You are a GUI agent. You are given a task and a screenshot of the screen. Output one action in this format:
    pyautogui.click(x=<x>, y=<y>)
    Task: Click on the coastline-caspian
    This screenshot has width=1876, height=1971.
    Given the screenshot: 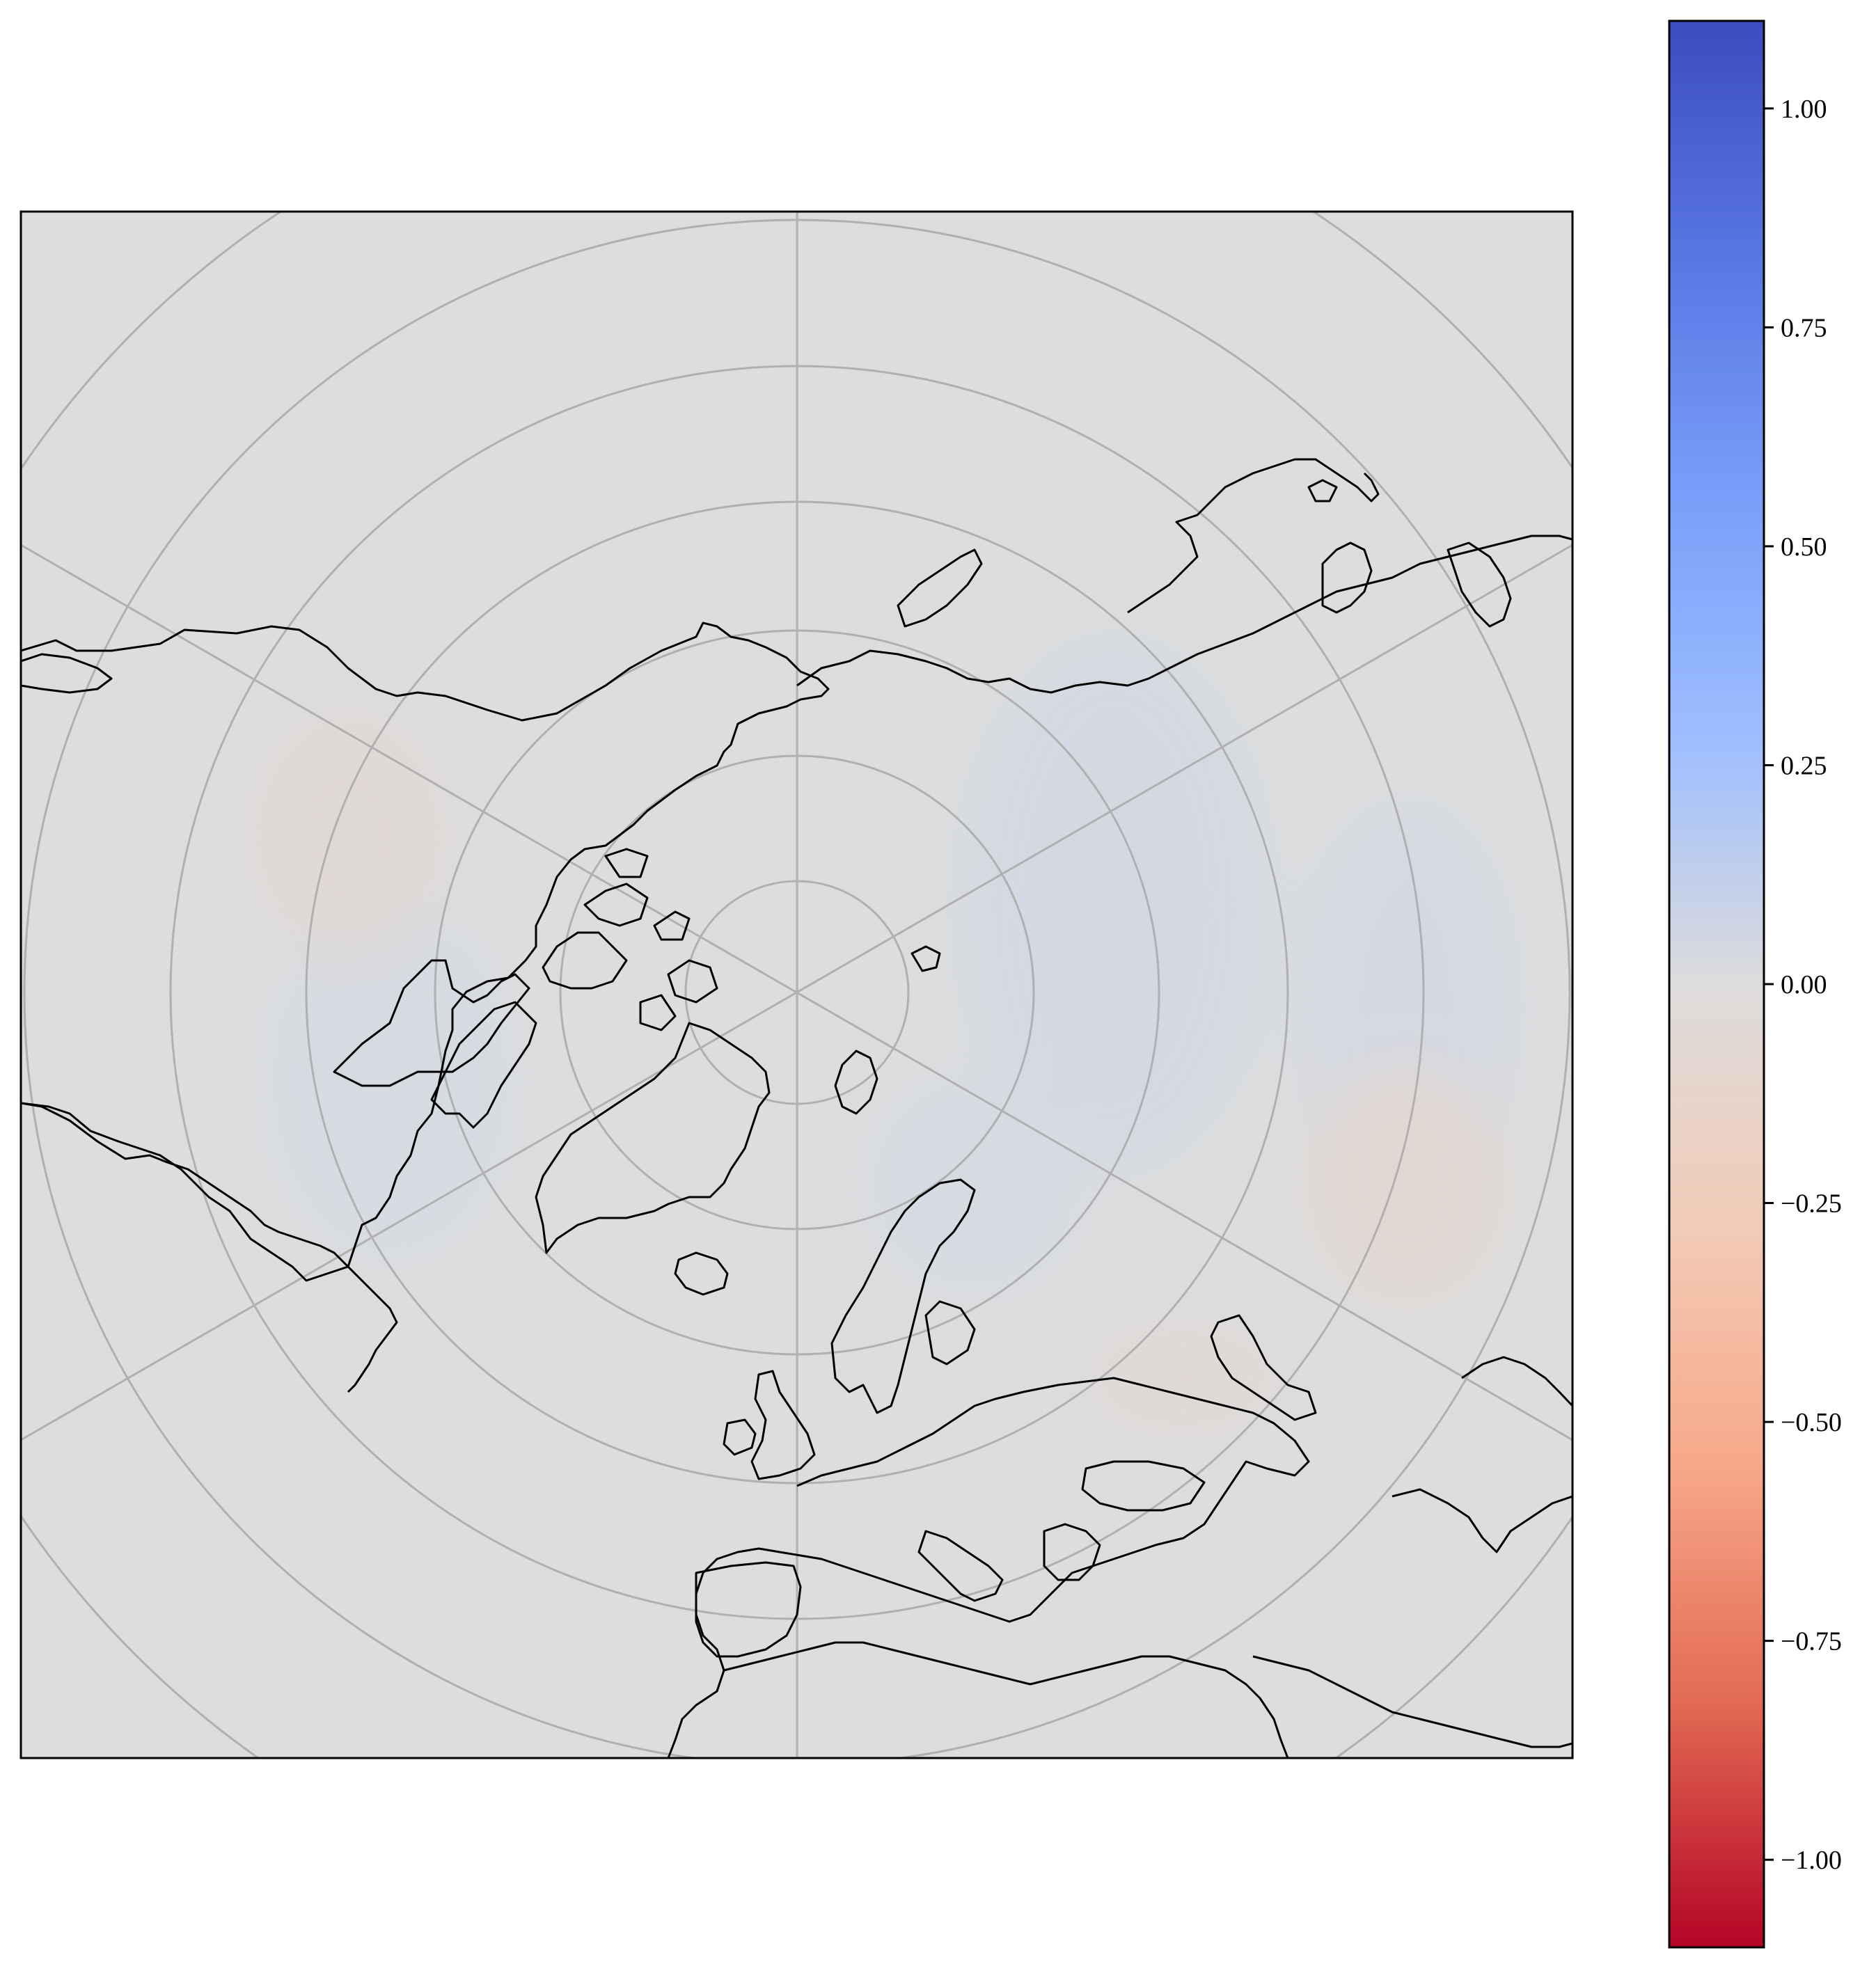 What is the action you would take?
    pyautogui.click(x=1263, y=1367)
    